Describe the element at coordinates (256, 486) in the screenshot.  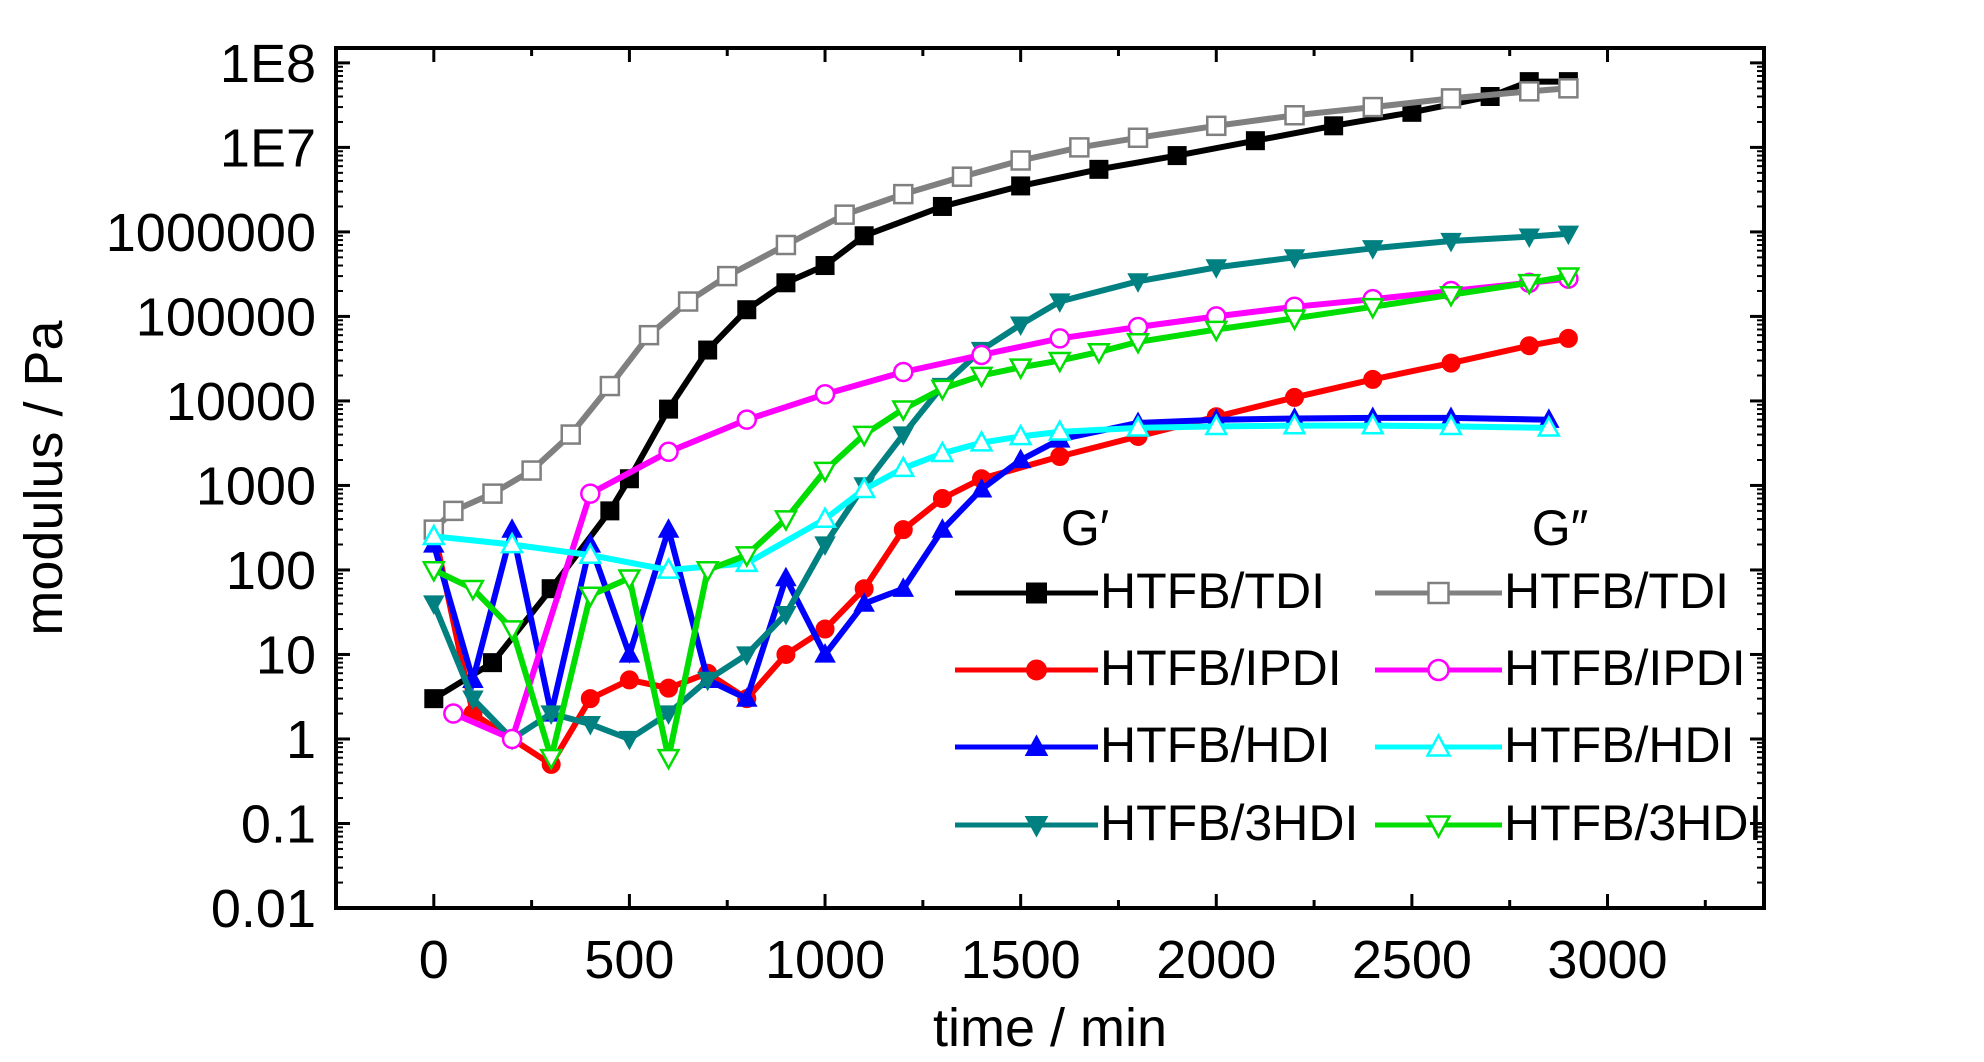
I see `y-tick-label: 1000` at that location.